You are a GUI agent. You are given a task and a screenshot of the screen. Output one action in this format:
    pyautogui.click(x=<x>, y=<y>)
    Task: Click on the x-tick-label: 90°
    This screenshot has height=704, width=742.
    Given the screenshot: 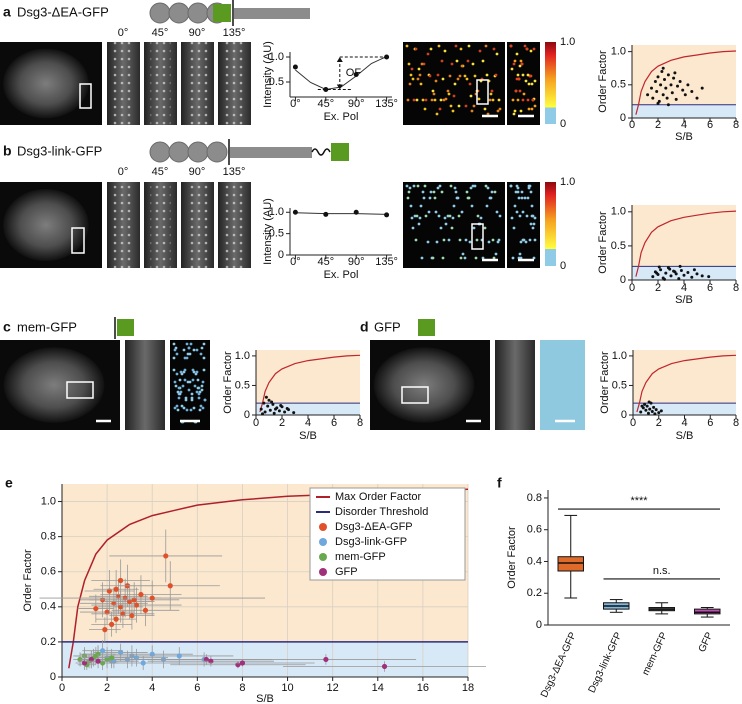 What is the action you would take?
    pyautogui.click(x=356, y=262)
    